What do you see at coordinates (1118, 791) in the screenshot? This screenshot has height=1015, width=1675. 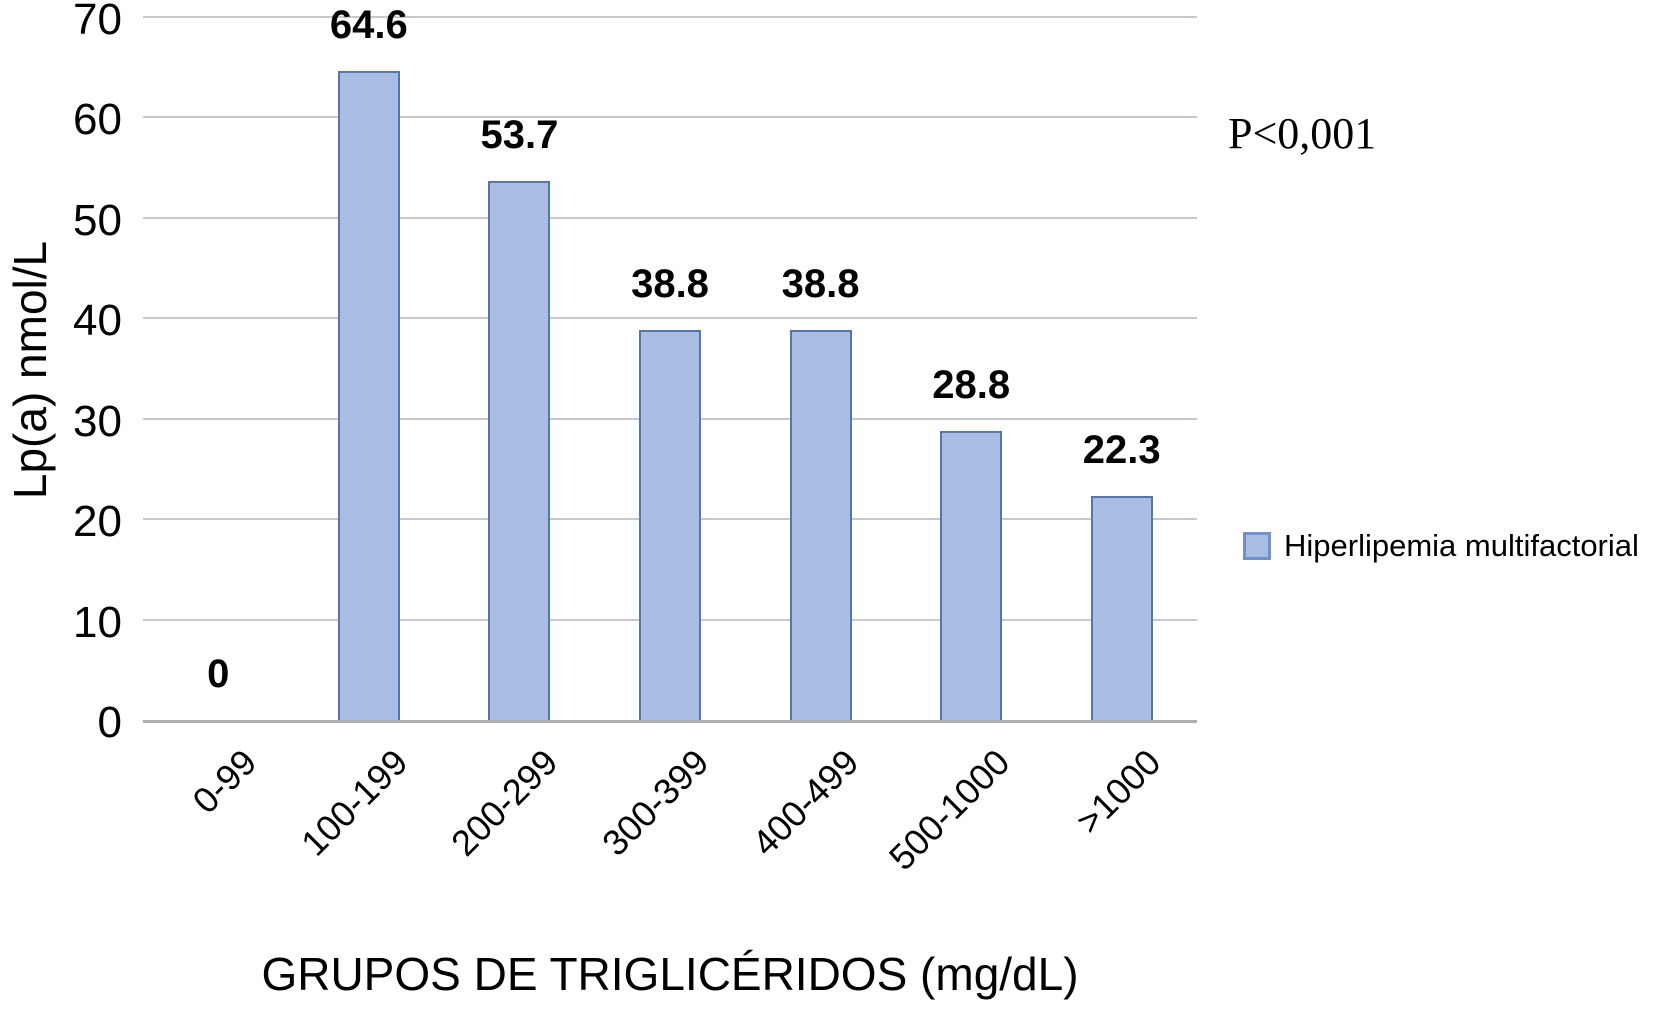 I see `x-label-6: >1000` at bounding box center [1118, 791].